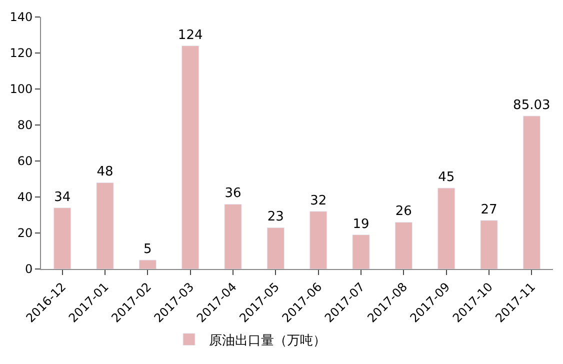 This screenshot has height=364, width=563. I want to click on data-label: 48, so click(105, 172).